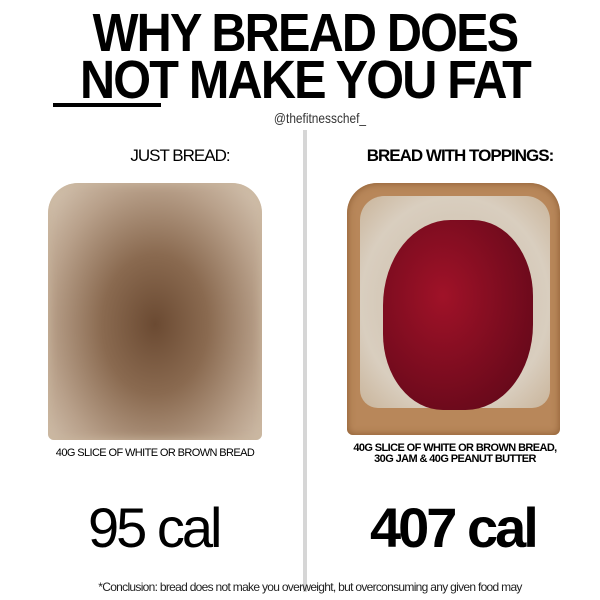  Describe the element at coordinates (455, 448) in the screenshot. I see `caption-line-1: 40G SLICE OF WHITE OR BROWN BREAD,` at that location.